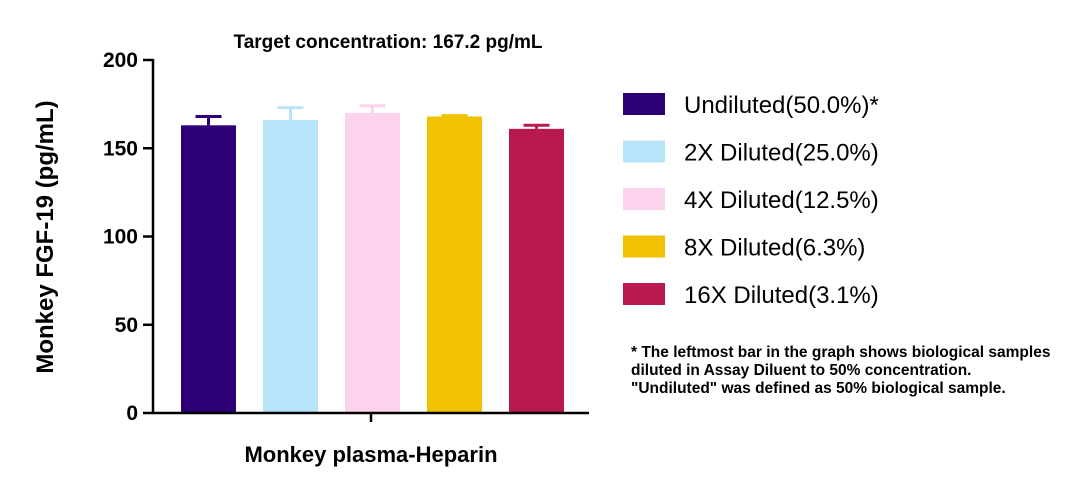 This screenshot has height=492, width=1070. I want to click on legend-label-1: Undiluted(50.0%)*, so click(781, 105).